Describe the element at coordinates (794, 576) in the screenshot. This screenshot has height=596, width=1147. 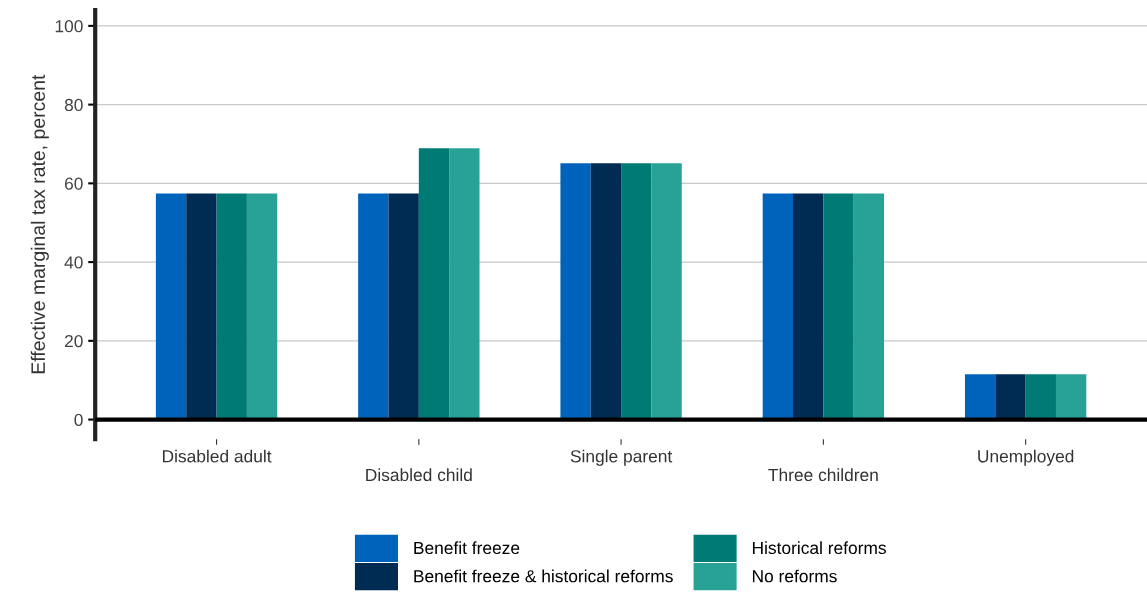
I see `legend-label: No reforms` at that location.